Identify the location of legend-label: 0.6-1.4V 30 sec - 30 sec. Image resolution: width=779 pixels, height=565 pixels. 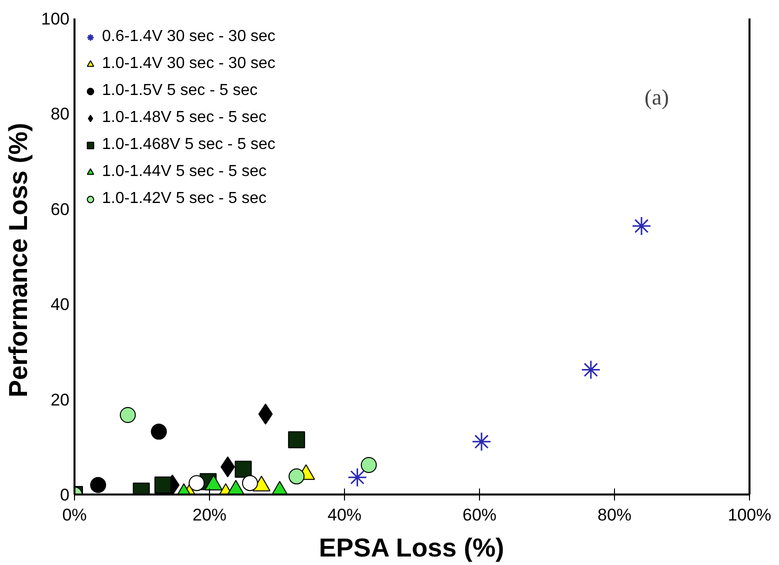
(189, 37).